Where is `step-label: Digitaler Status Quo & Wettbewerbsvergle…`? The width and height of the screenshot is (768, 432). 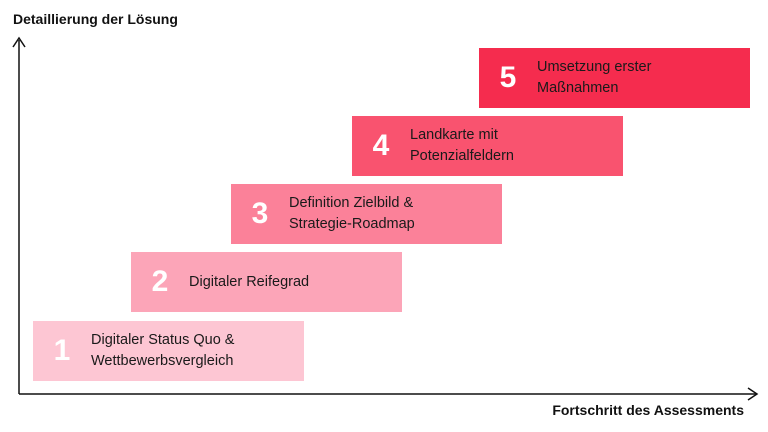 step-label: Digitaler Status Quo & Wettbewerbsvergle… is located at coordinates (163, 350).